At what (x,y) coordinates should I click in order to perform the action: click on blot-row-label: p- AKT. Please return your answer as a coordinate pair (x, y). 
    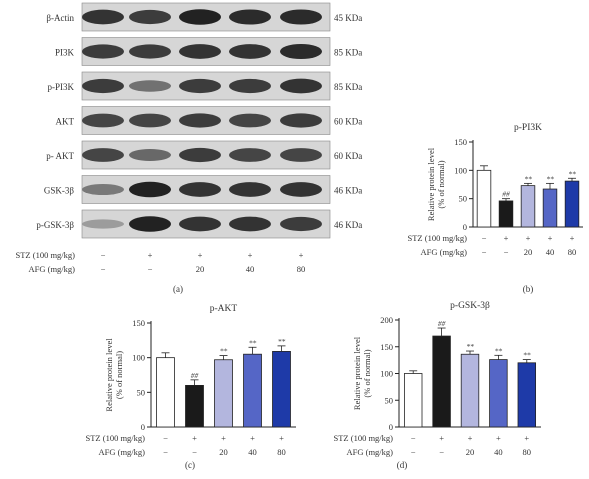
    Looking at the image, I should click on (60, 156).